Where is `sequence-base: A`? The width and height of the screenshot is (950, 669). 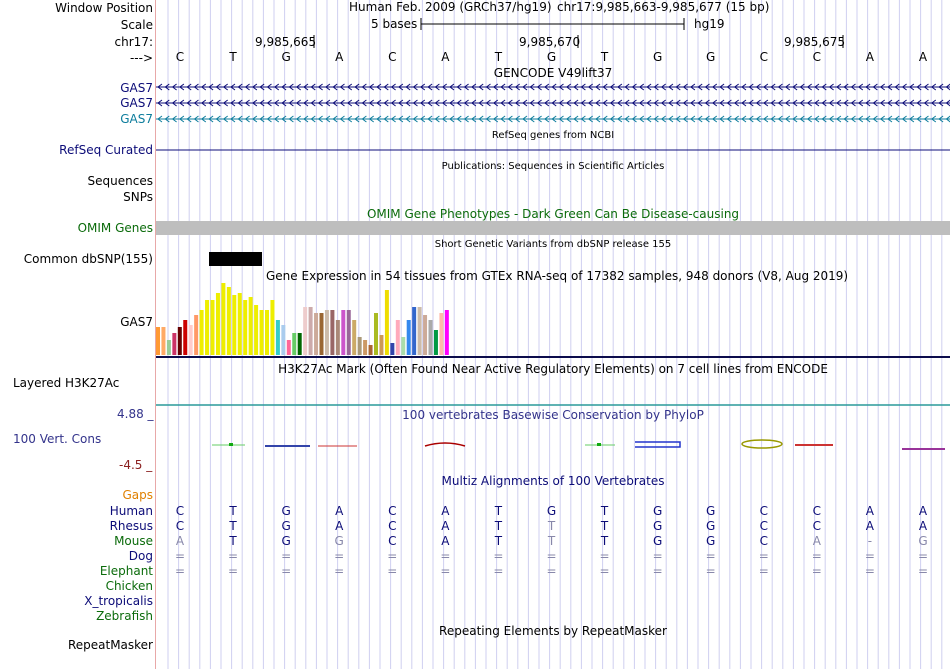
sequence-base: A is located at coordinates (923, 57).